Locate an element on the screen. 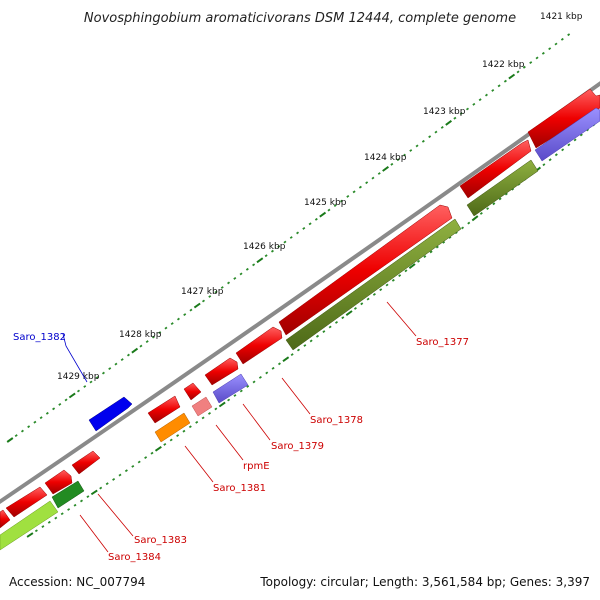 The image size is (600, 600). gene-feature-lime is located at coordinates (29, 525).